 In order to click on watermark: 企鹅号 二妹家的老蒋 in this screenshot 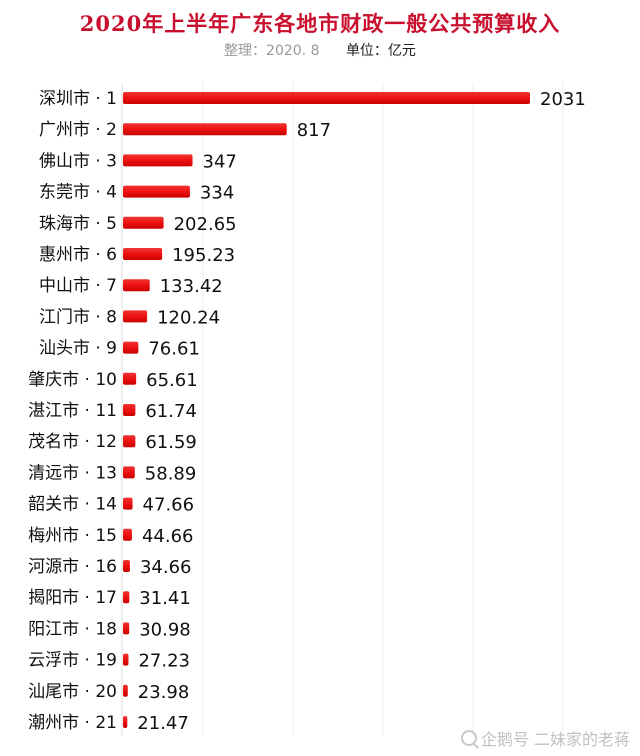, I will do `click(545, 738)`.